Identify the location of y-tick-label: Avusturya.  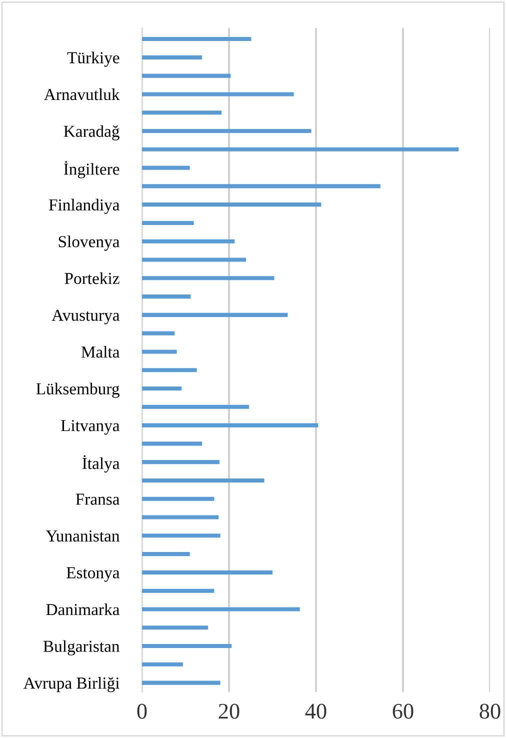
(86, 317).